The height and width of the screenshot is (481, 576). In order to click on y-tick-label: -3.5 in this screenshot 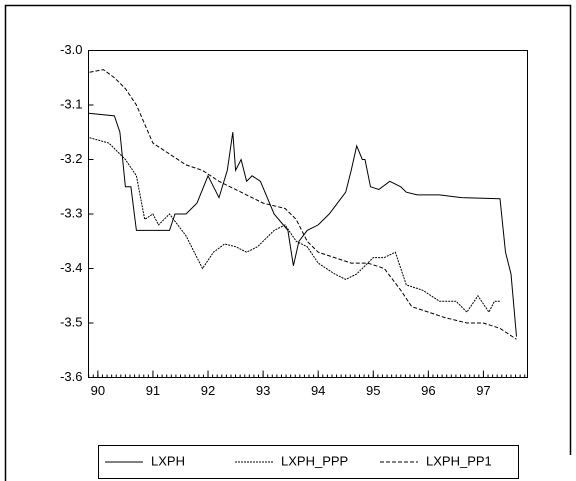, I will do `click(71, 321)`.